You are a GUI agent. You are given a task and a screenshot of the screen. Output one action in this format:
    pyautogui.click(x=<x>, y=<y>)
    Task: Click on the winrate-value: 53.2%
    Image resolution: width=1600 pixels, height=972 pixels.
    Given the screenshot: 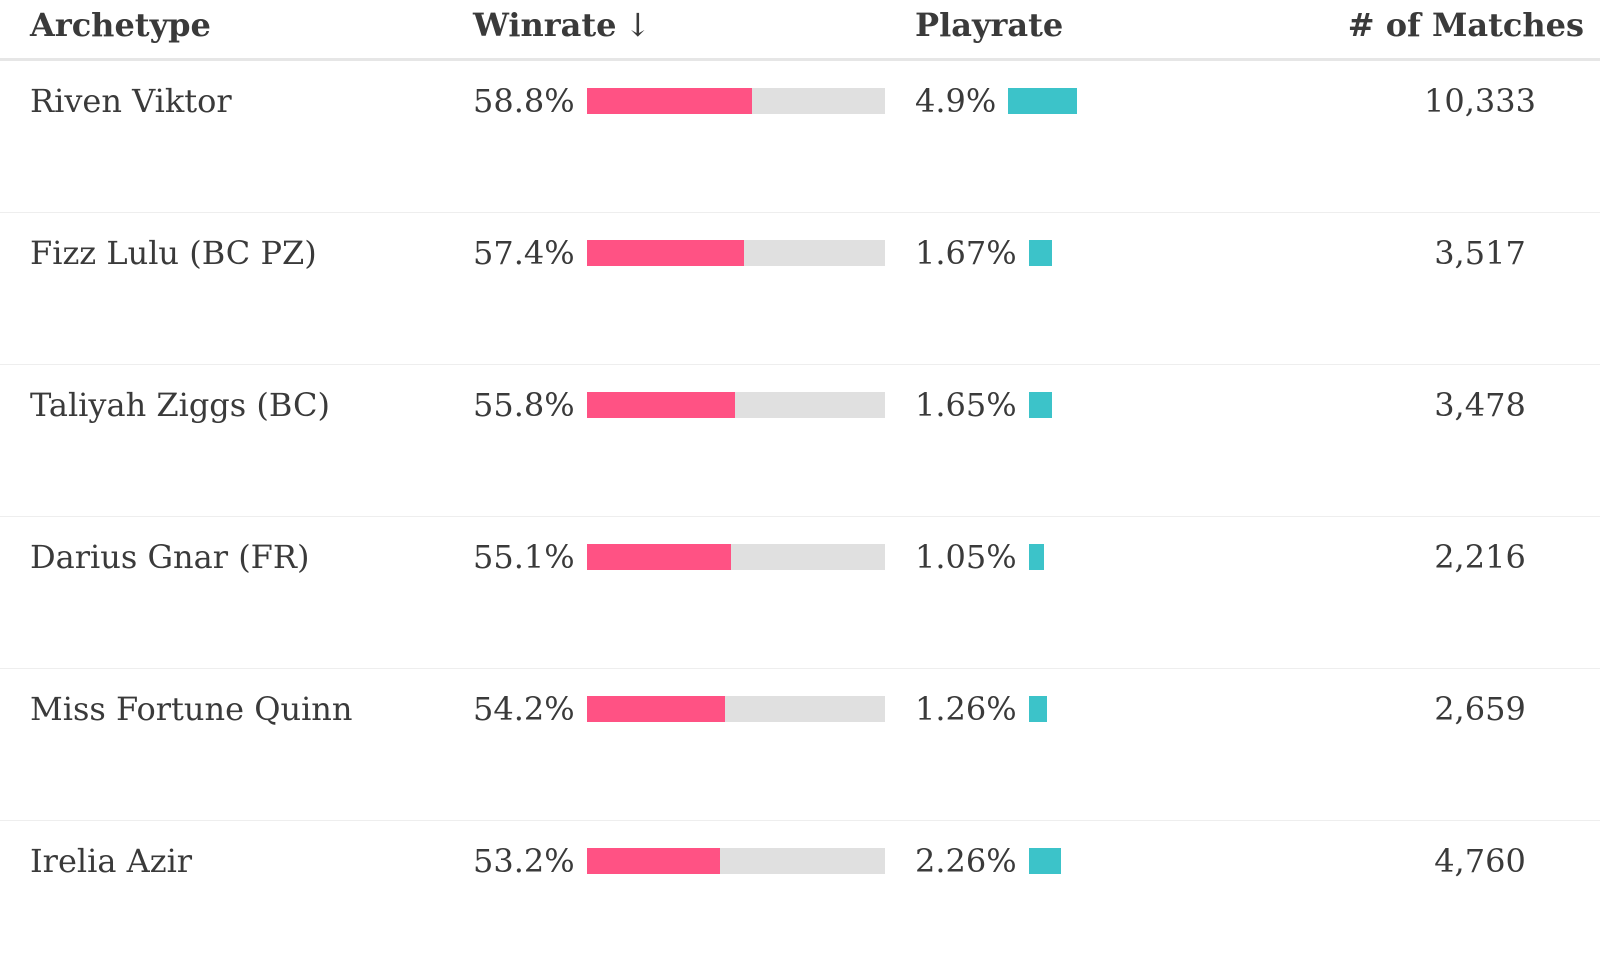 What is the action you would take?
    pyautogui.click(x=524, y=861)
    